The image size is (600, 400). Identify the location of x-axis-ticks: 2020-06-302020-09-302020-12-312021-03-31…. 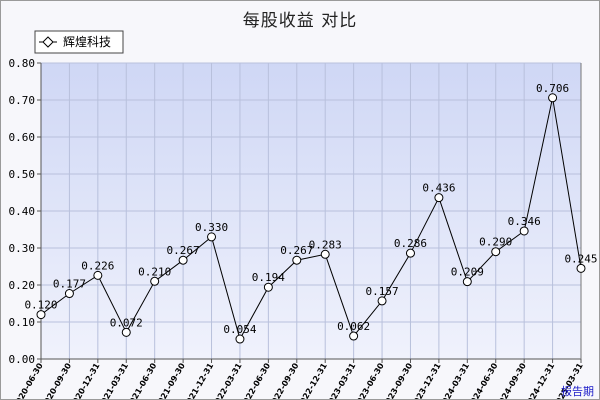
(298, 379).